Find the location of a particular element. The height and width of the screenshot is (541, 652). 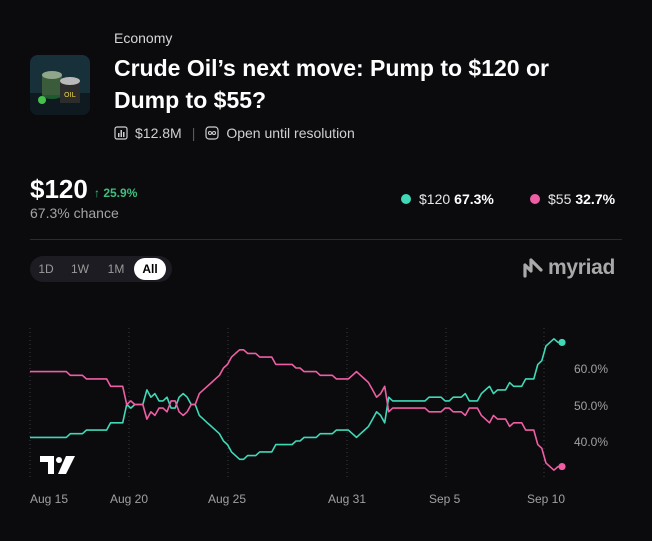

leading-outcome-chance: 67.3% chance is located at coordinates (74, 213).